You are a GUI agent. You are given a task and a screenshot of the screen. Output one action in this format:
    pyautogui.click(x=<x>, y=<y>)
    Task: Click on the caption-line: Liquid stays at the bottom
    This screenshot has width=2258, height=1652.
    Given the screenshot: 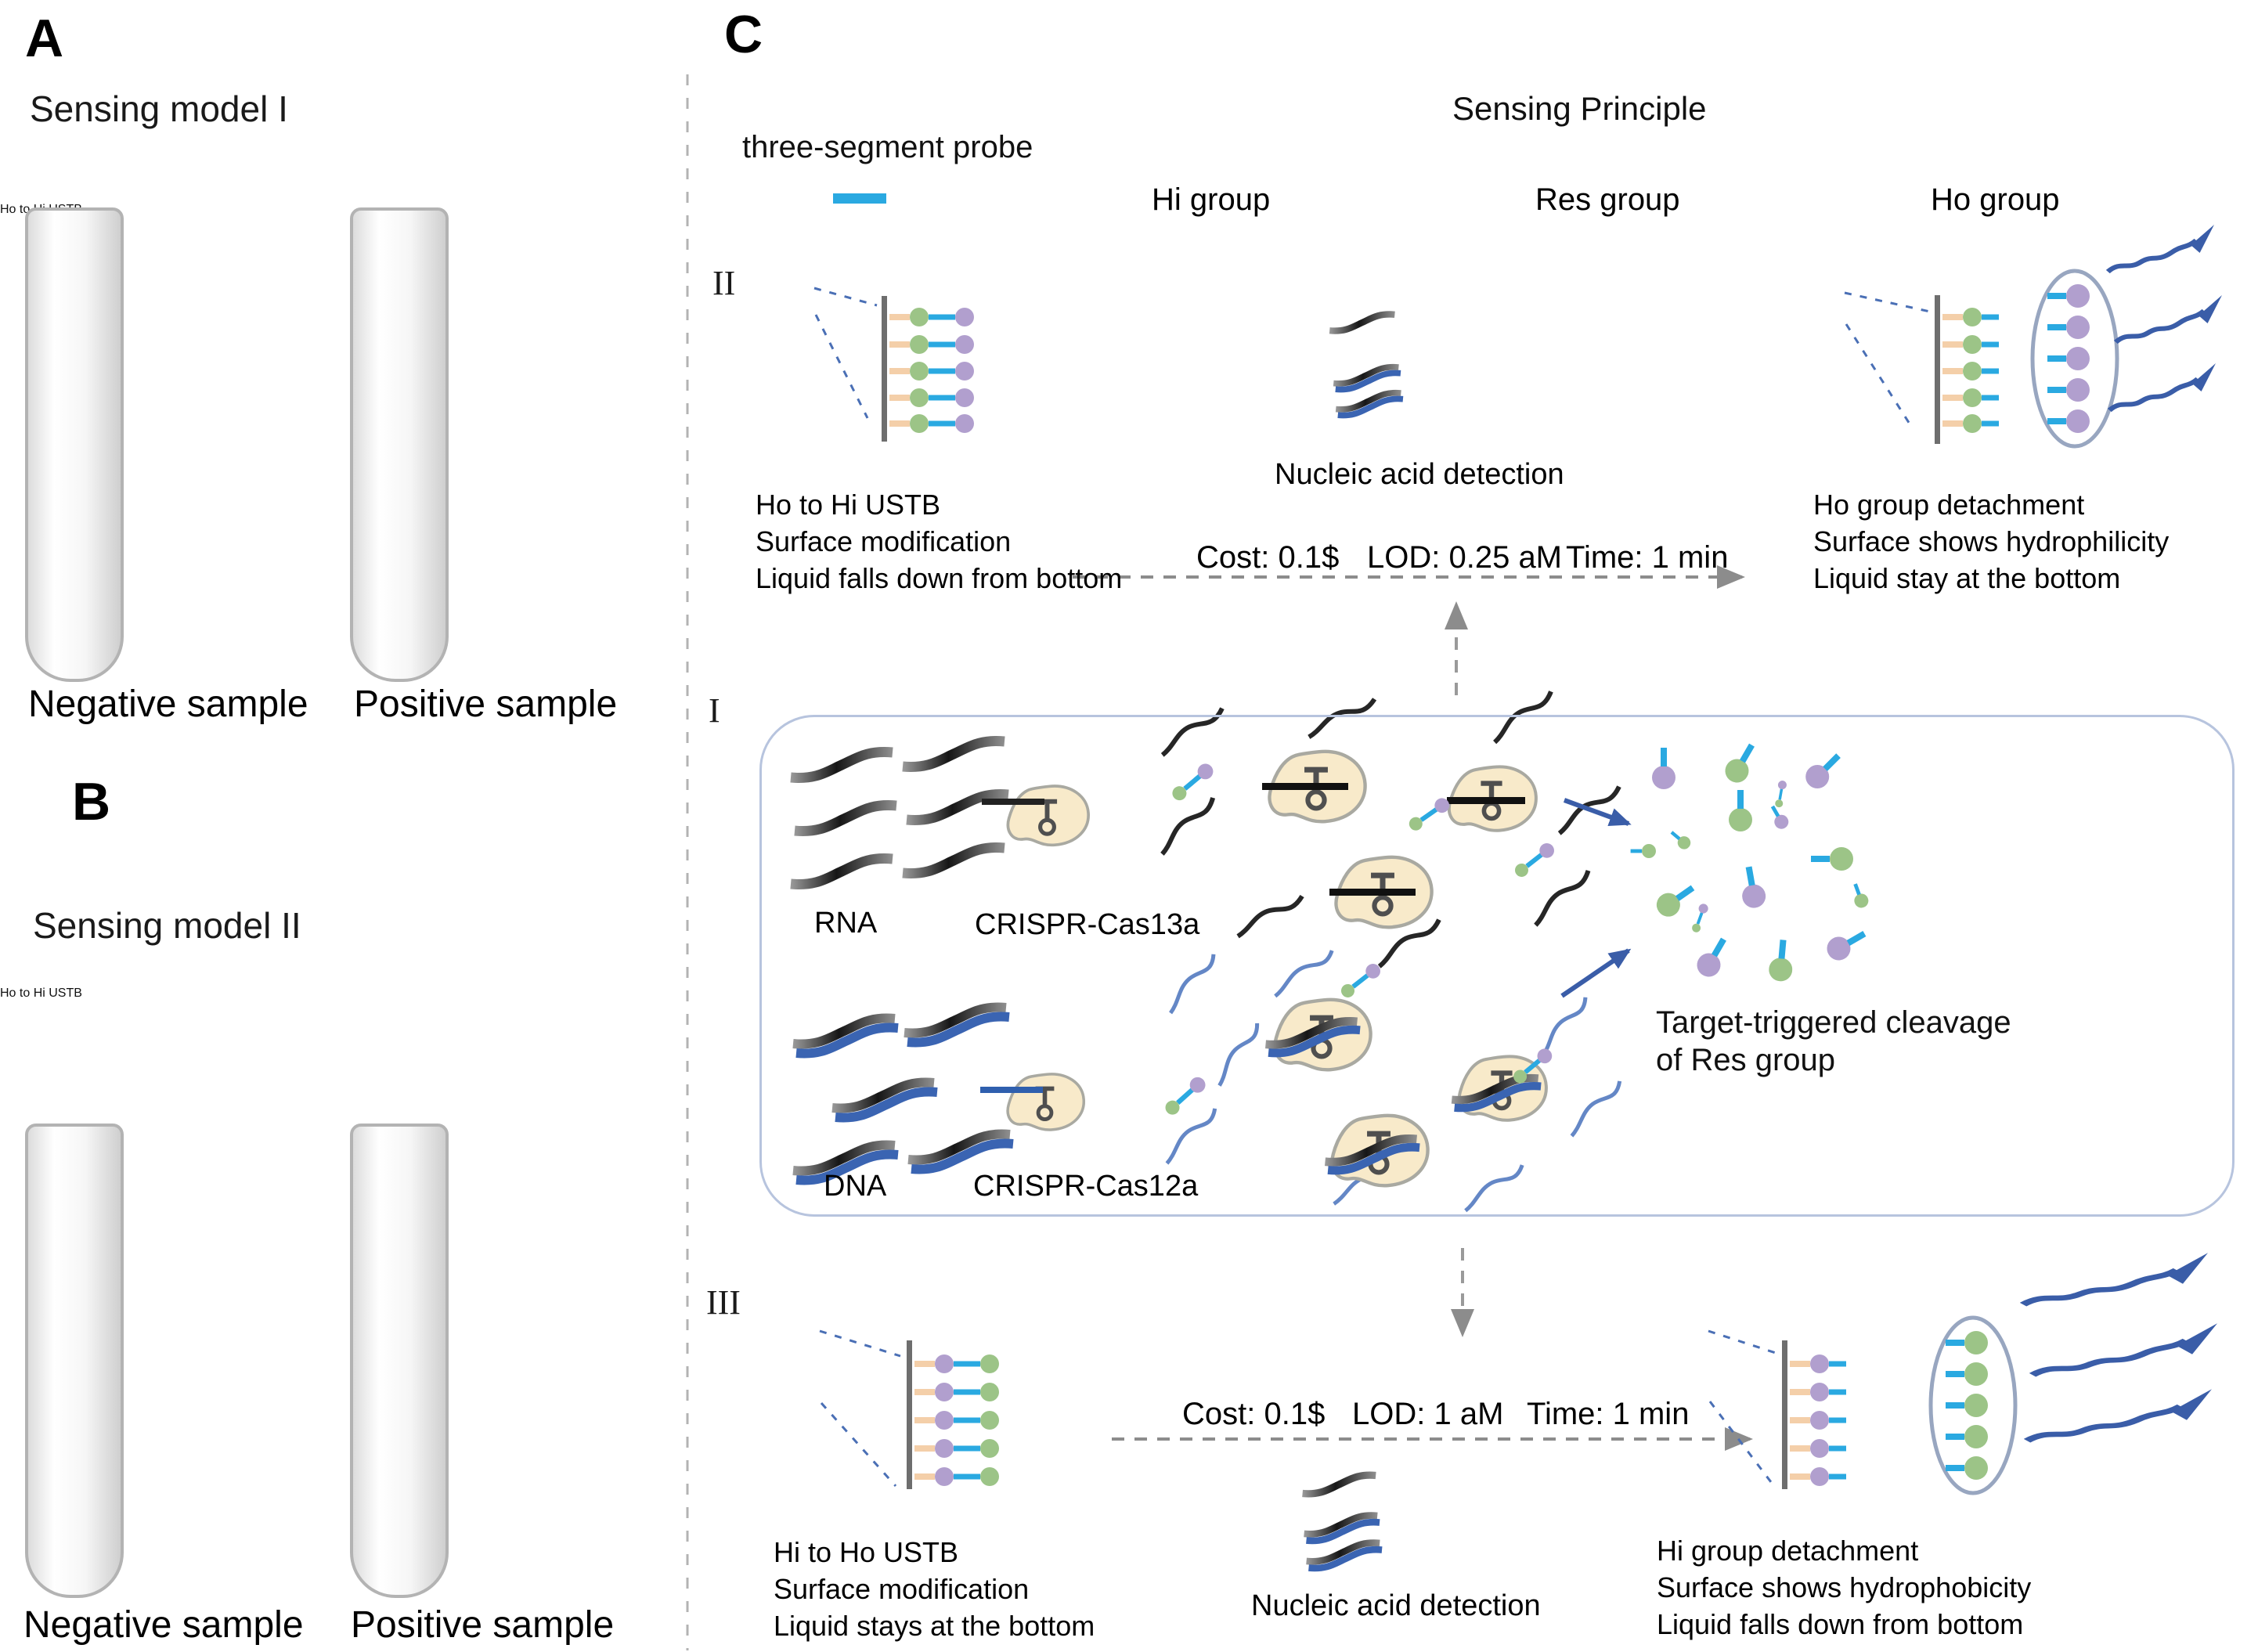 What is the action you would take?
    pyautogui.click(x=934, y=1625)
    